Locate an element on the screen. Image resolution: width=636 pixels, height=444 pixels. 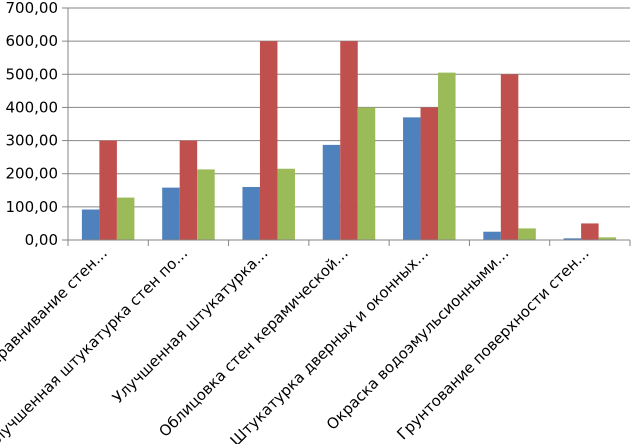
y-tick-label: 0,00 is located at coordinates (41, 240).